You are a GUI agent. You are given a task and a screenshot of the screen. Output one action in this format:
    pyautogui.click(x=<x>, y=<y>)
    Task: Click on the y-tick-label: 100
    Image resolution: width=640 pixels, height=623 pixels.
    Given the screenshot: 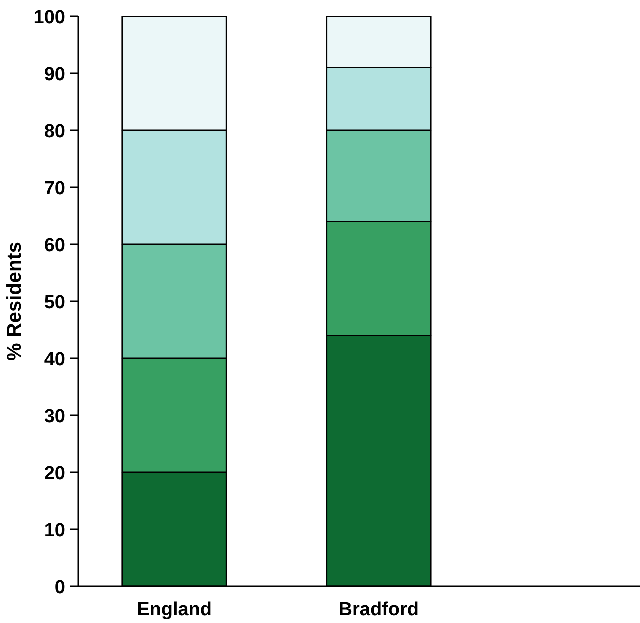 What is the action you would take?
    pyautogui.click(x=50, y=18)
    